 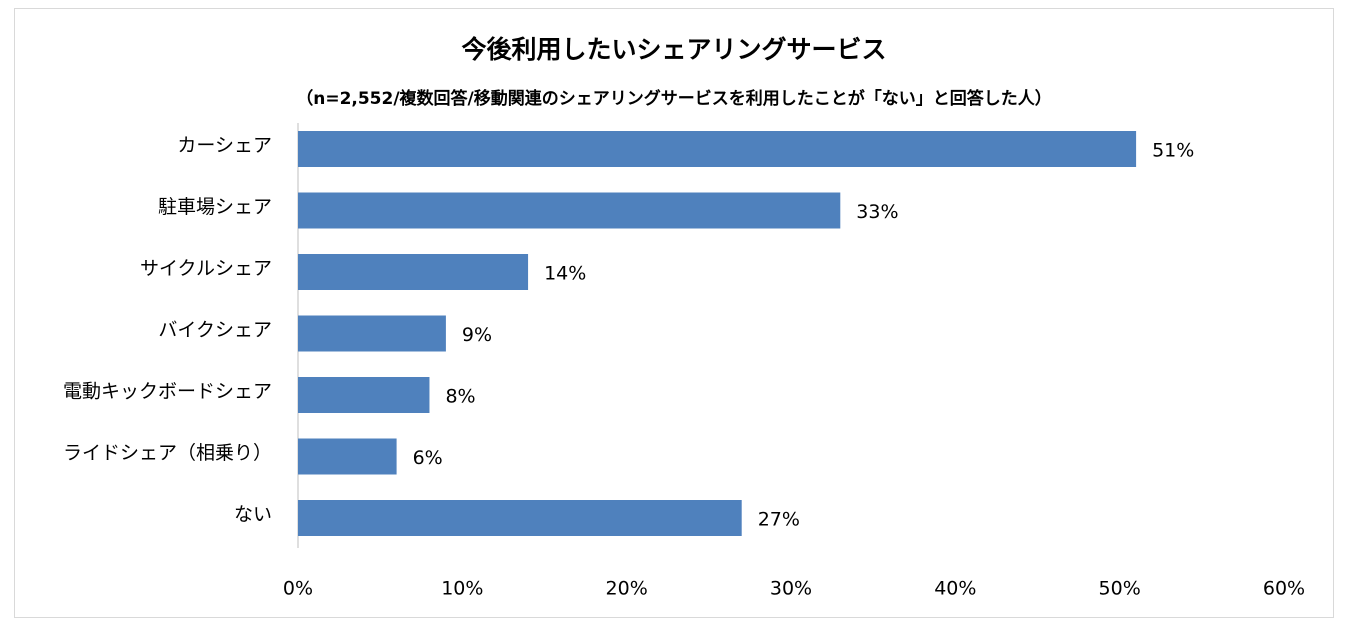 What do you see at coordinates (167, 453) in the screenshot?
I see `category-label: ライドシェア（相乗り）` at bounding box center [167, 453].